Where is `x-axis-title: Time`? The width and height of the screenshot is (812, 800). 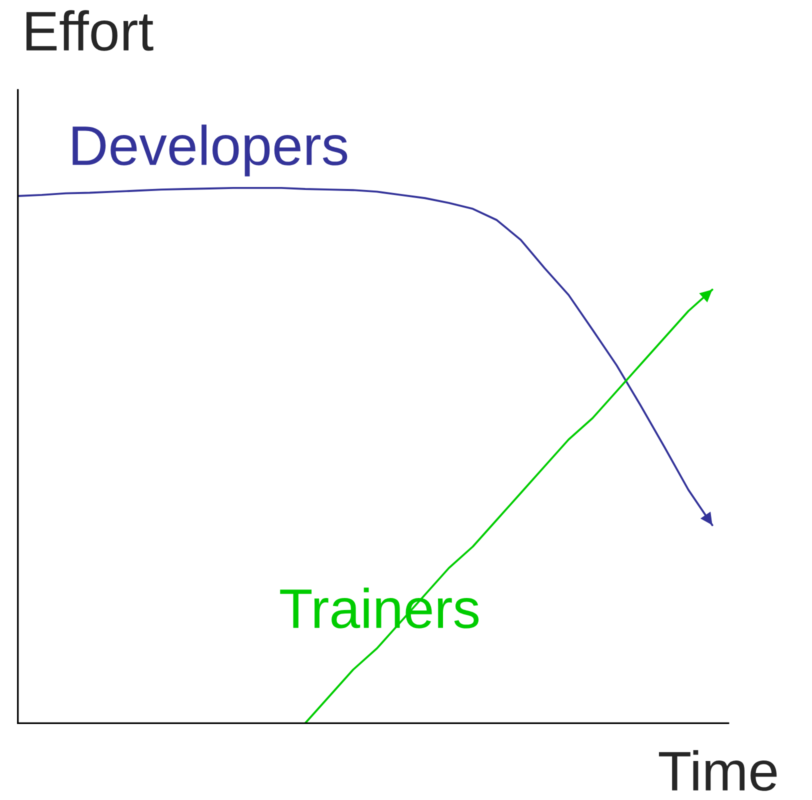 x-axis-title: Time is located at coordinates (717, 770).